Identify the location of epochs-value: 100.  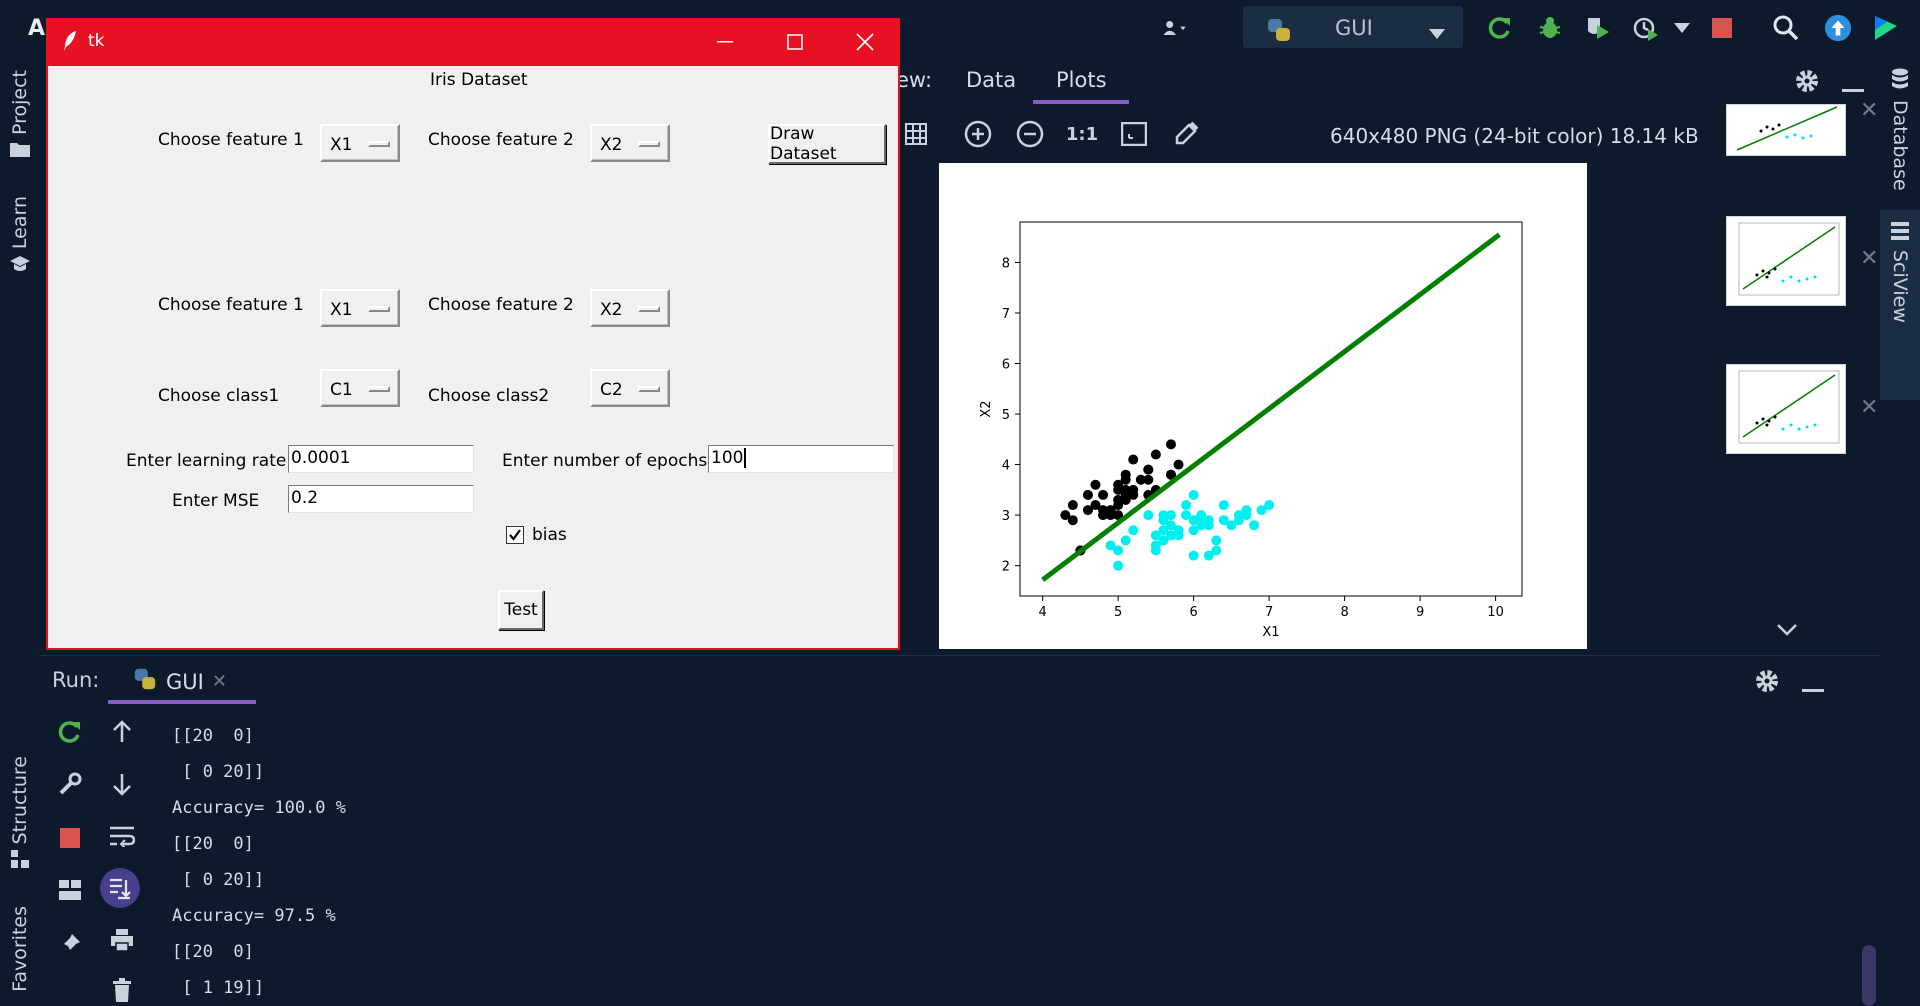
(727, 458).